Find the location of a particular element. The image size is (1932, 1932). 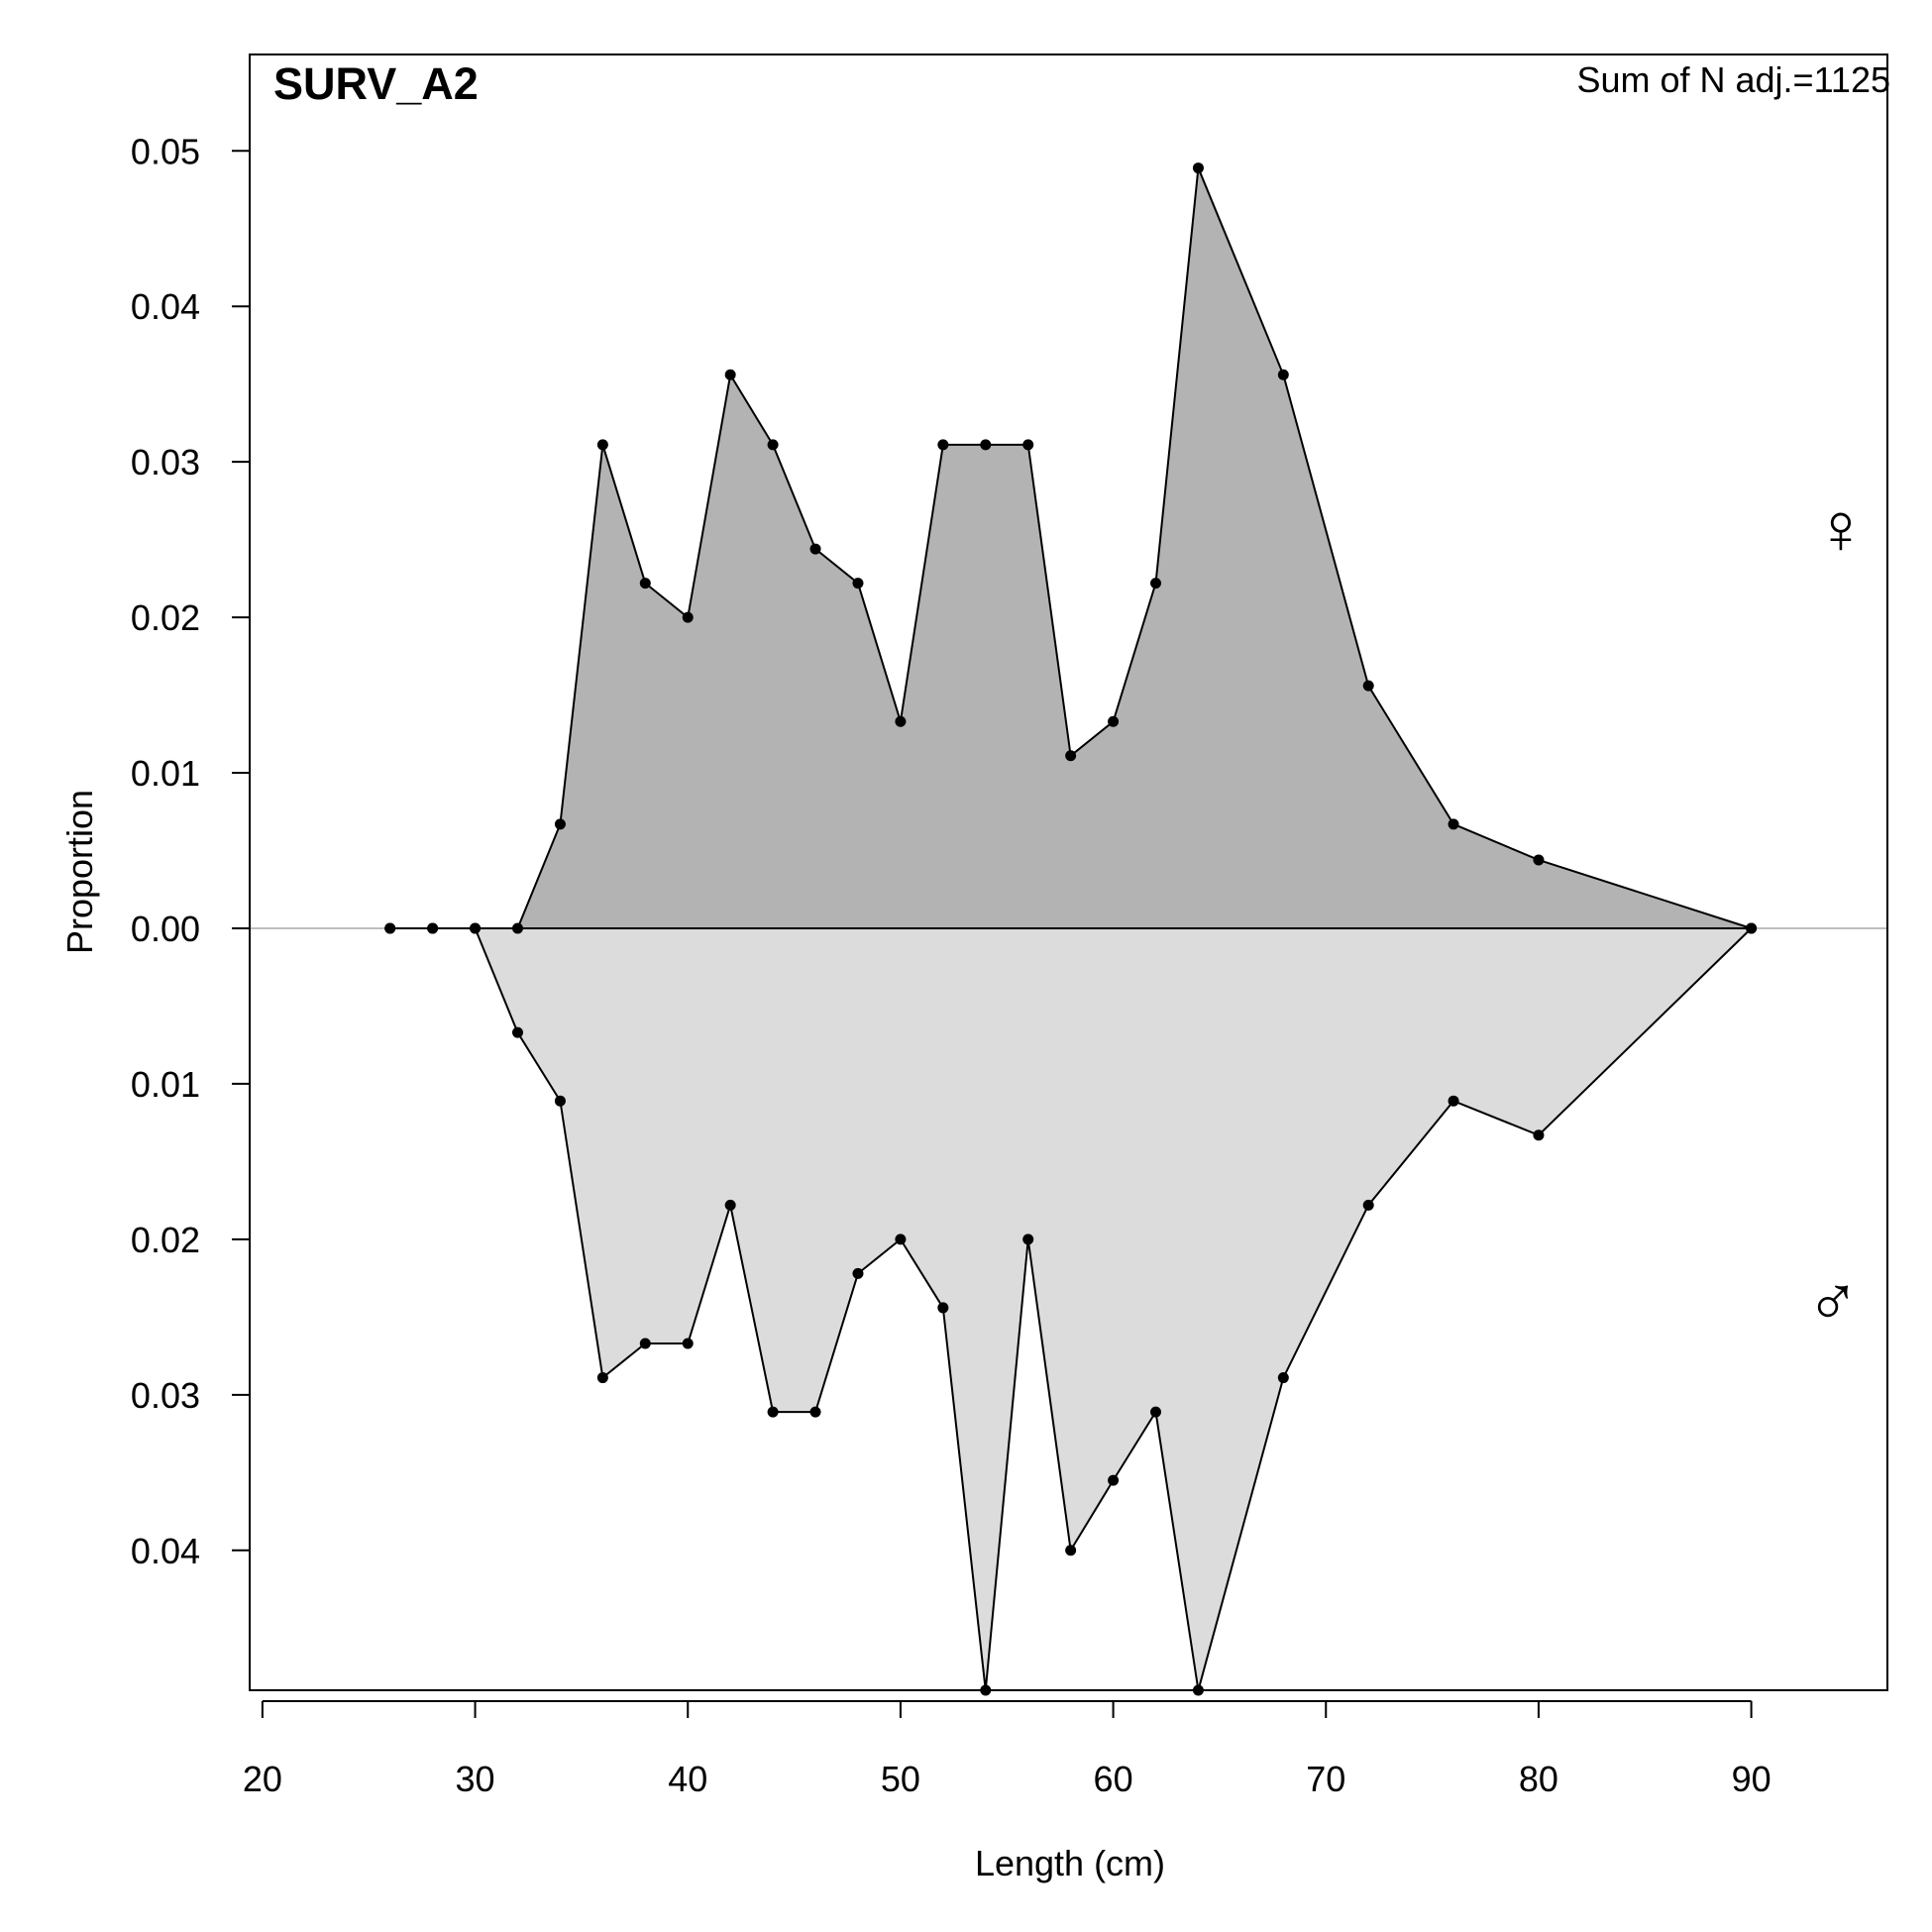

x-tick-label: 30 is located at coordinates (476, 1779).